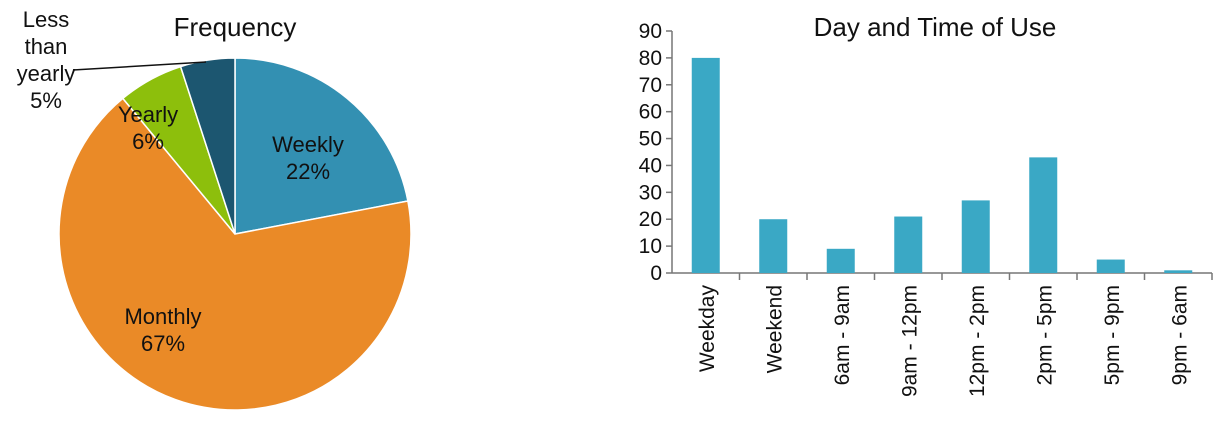 This screenshot has width=1228, height=432. Describe the element at coordinates (650, 139) in the screenshot. I see `y-tick-label: 50` at that location.